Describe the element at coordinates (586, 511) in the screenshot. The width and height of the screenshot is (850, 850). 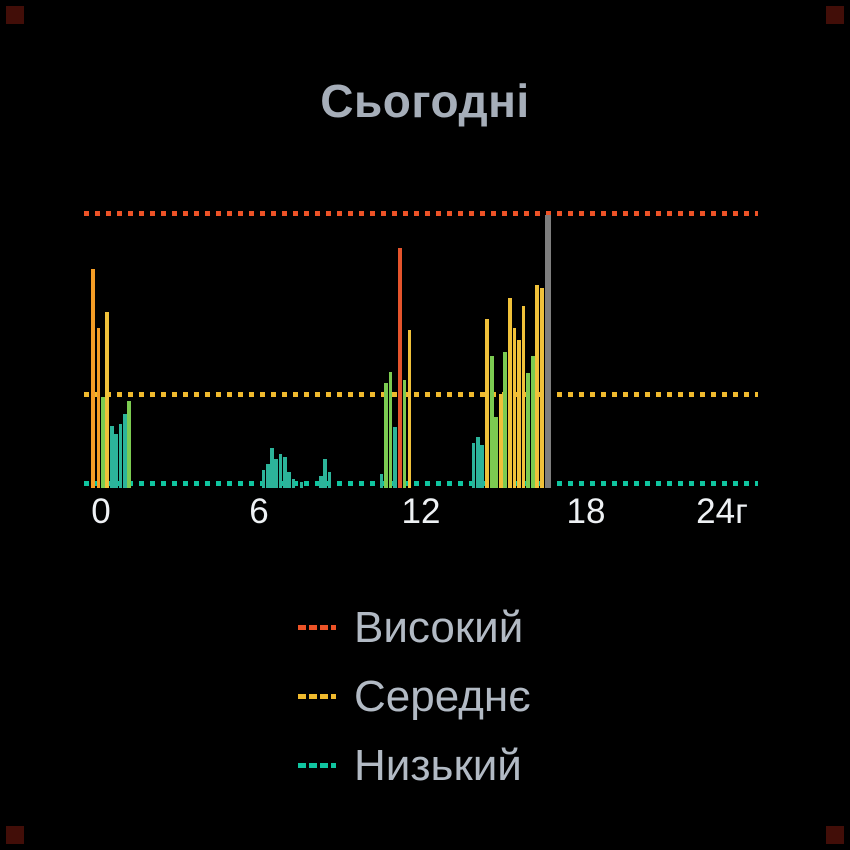
I see `x-axis-label: 18` at that location.